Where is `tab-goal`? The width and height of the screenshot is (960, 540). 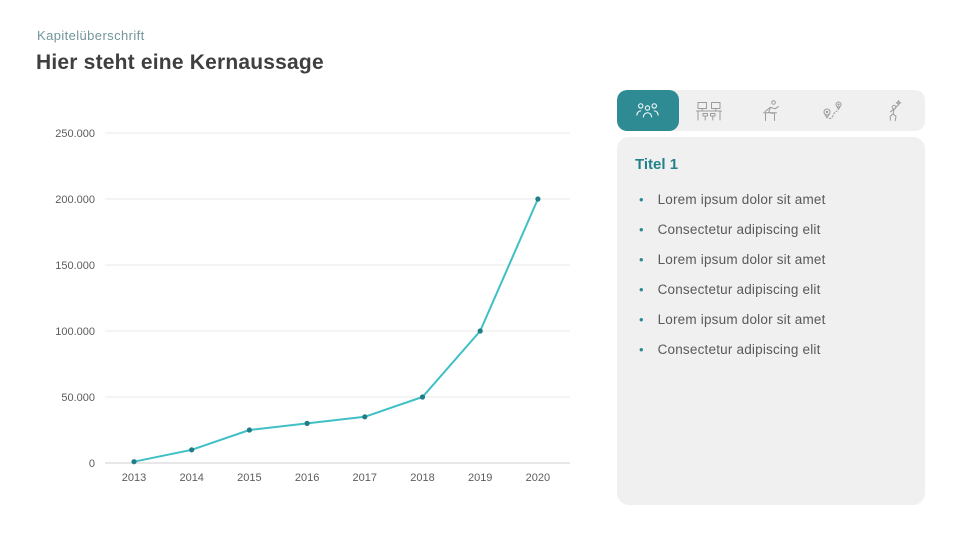
tab-goal is located at coordinates (894, 110).